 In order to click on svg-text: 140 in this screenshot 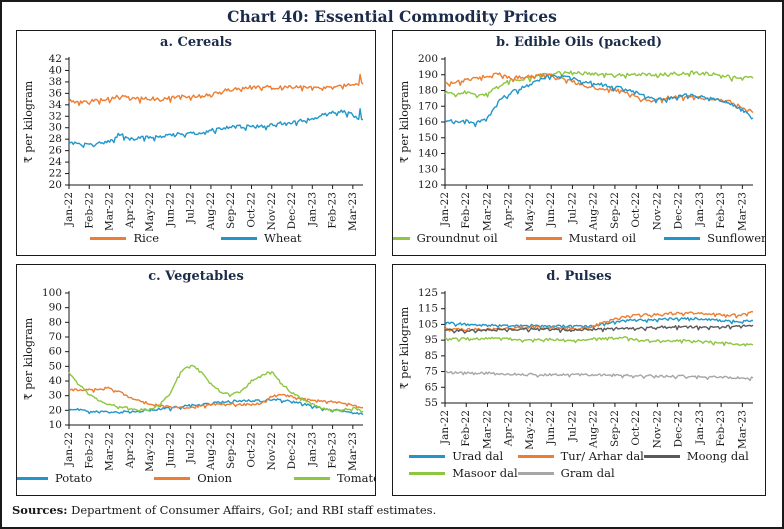, I will do `click(428, 154)`.